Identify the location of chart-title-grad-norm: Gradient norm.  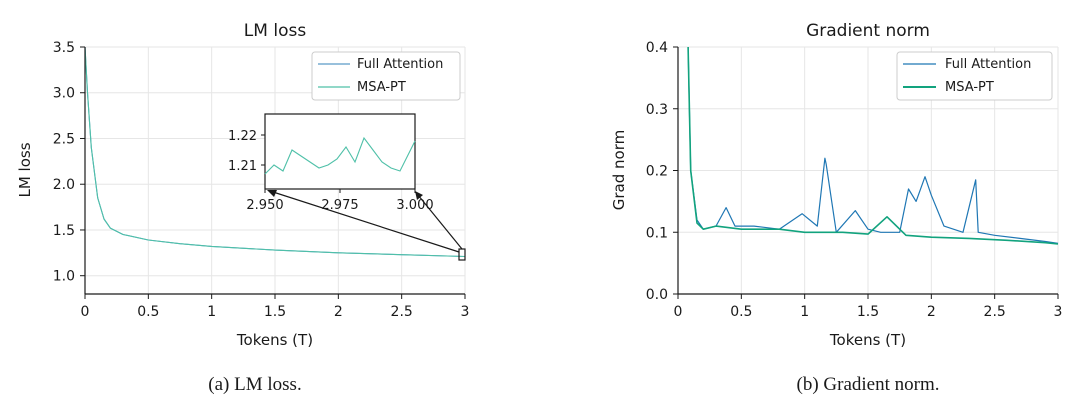
(868, 31).